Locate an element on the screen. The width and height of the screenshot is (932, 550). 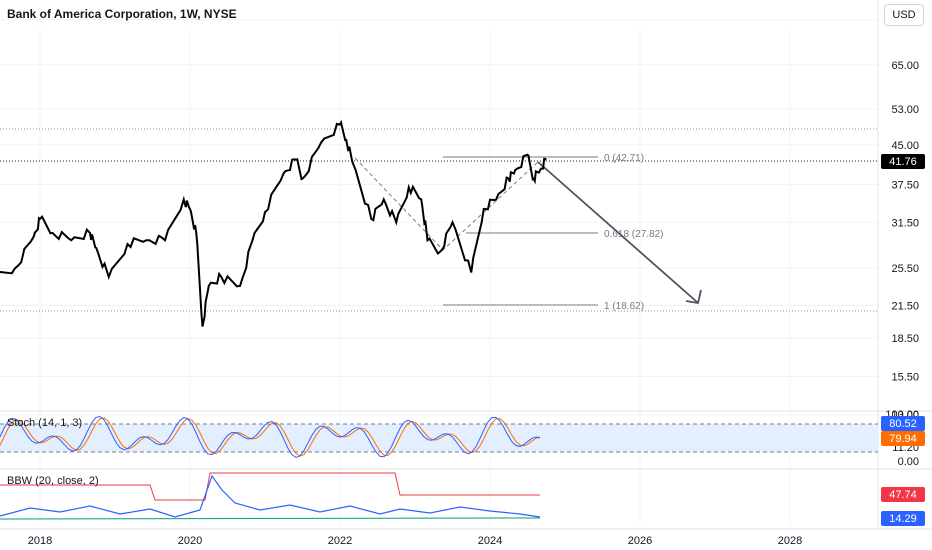
fib-level-label: 0 (42.71) is located at coordinates (624, 158).